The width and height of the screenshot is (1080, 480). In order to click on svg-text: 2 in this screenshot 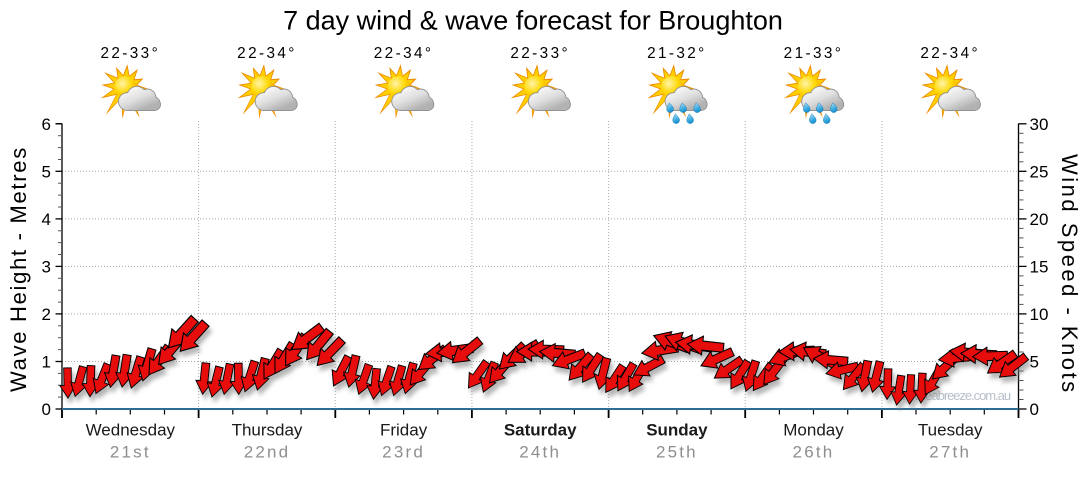, I will do `click(46, 314)`.